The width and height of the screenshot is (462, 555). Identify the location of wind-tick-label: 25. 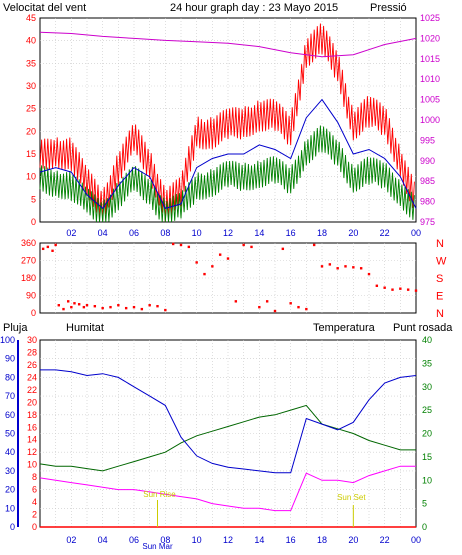
(31, 109).